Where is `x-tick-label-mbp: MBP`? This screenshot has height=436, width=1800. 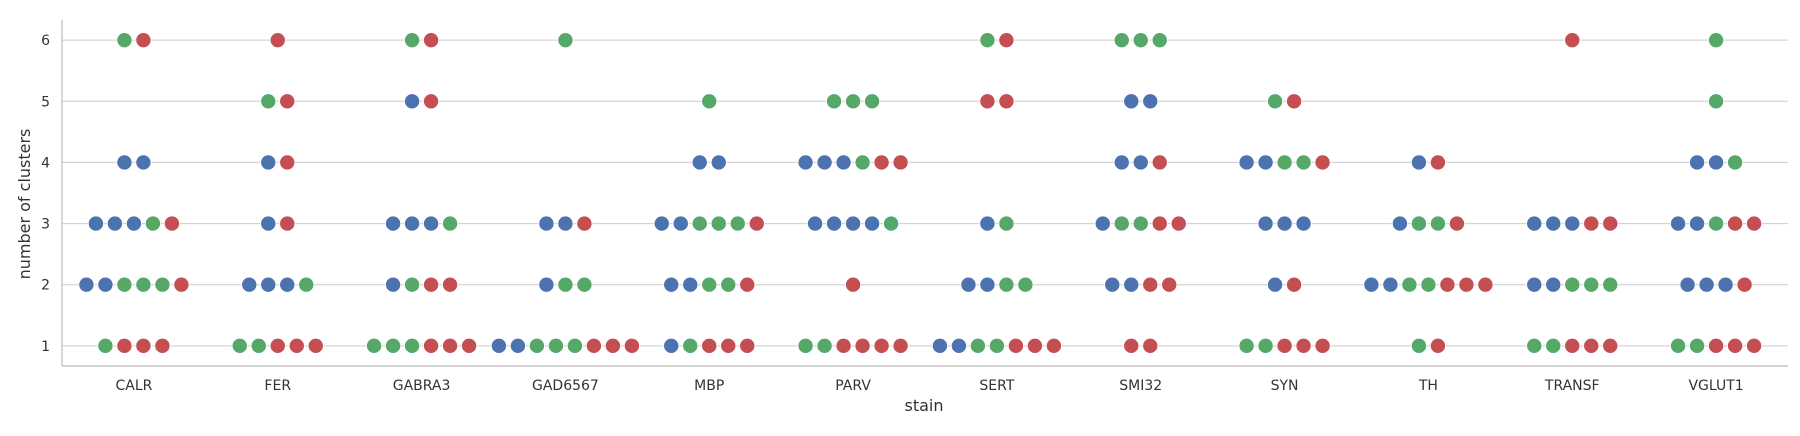 x-tick-label-mbp: MBP is located at coordinates (709, 386).